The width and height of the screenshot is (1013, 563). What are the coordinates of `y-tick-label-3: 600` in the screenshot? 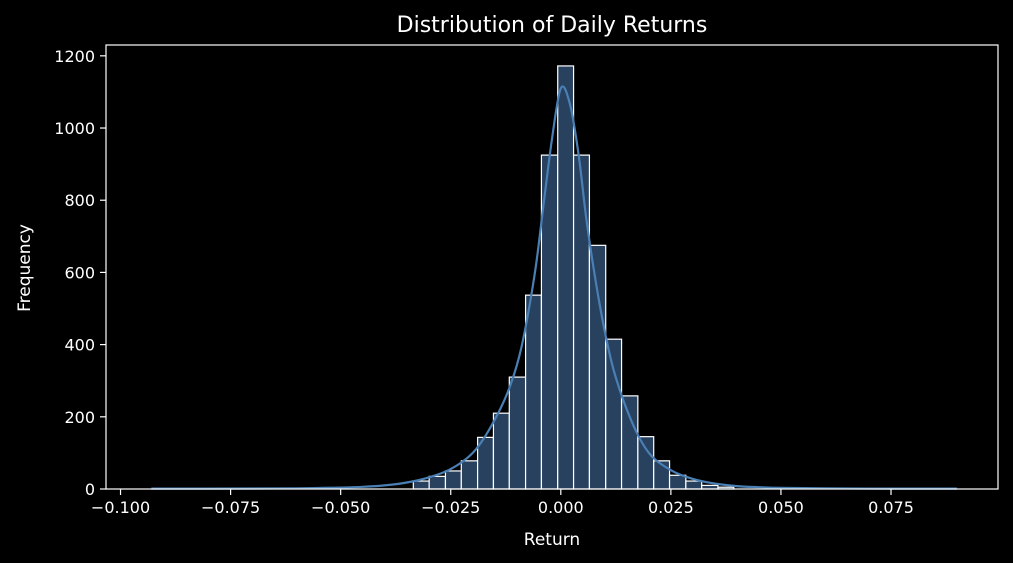 It's located at (79, 272).